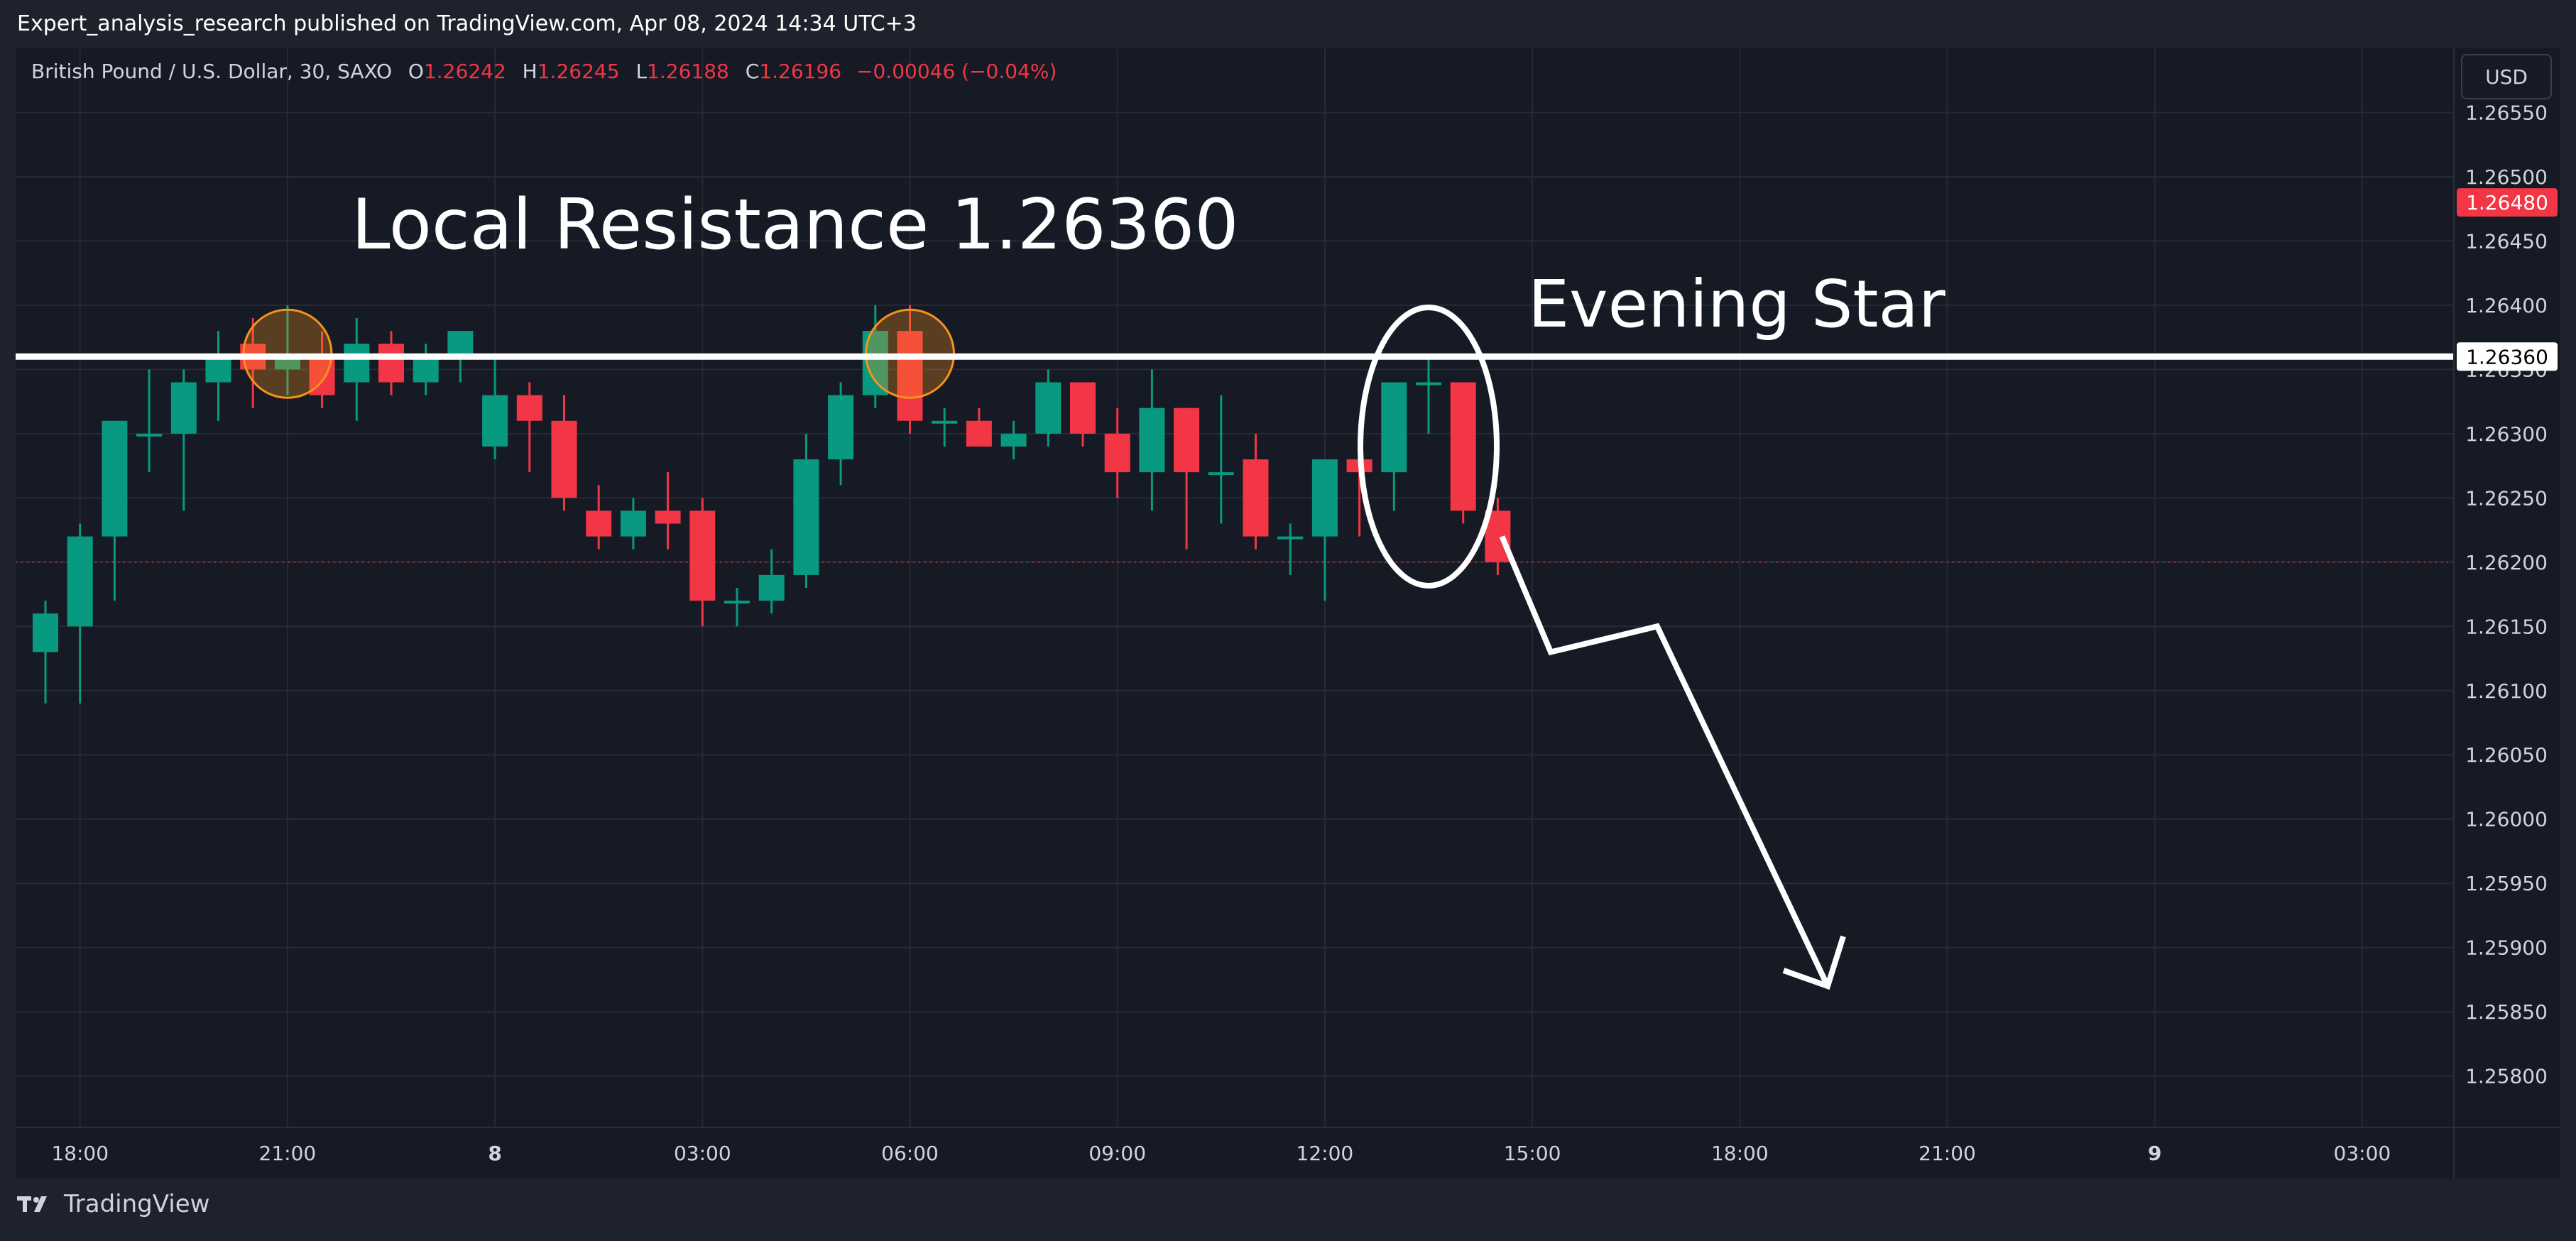  Describe the element at coordinates (1325, 1153) in the screenshot. I see `x-tick-label: 12:00` at that location.